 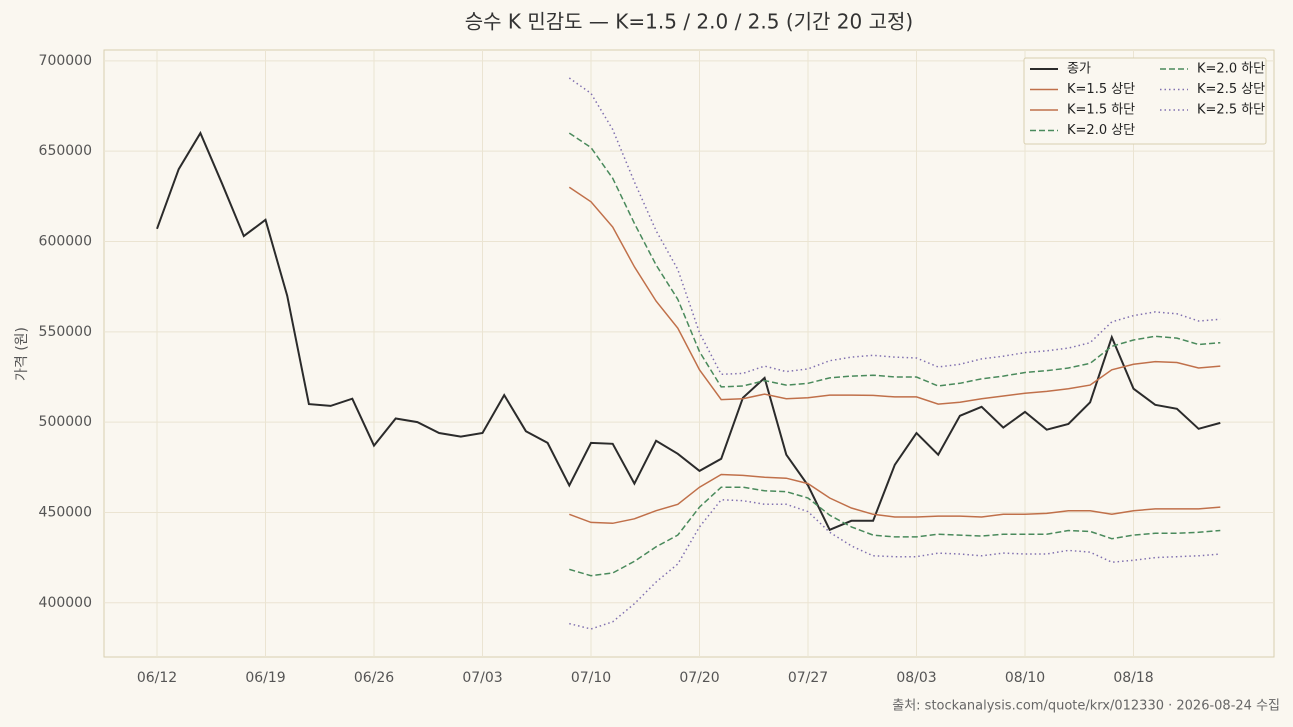 I want to click on x-tick-label: 08/18, so click(x=1133, y=678).